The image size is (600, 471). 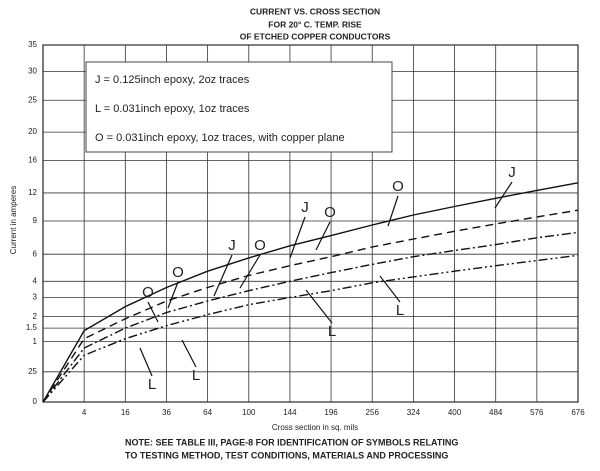 What do you see at coordinates (32, 44) in the screenshot?
I see `y-tick-label: 35` at bounding box center [32, 44].